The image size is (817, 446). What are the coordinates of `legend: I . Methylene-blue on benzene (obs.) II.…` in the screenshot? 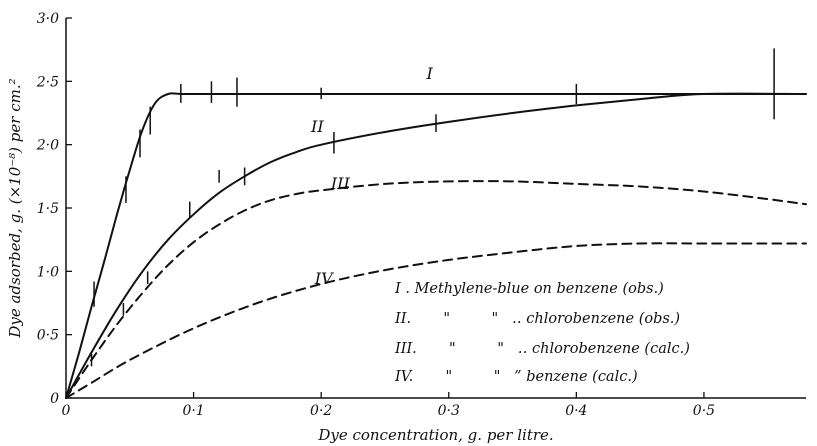 It's located at (542, 333).